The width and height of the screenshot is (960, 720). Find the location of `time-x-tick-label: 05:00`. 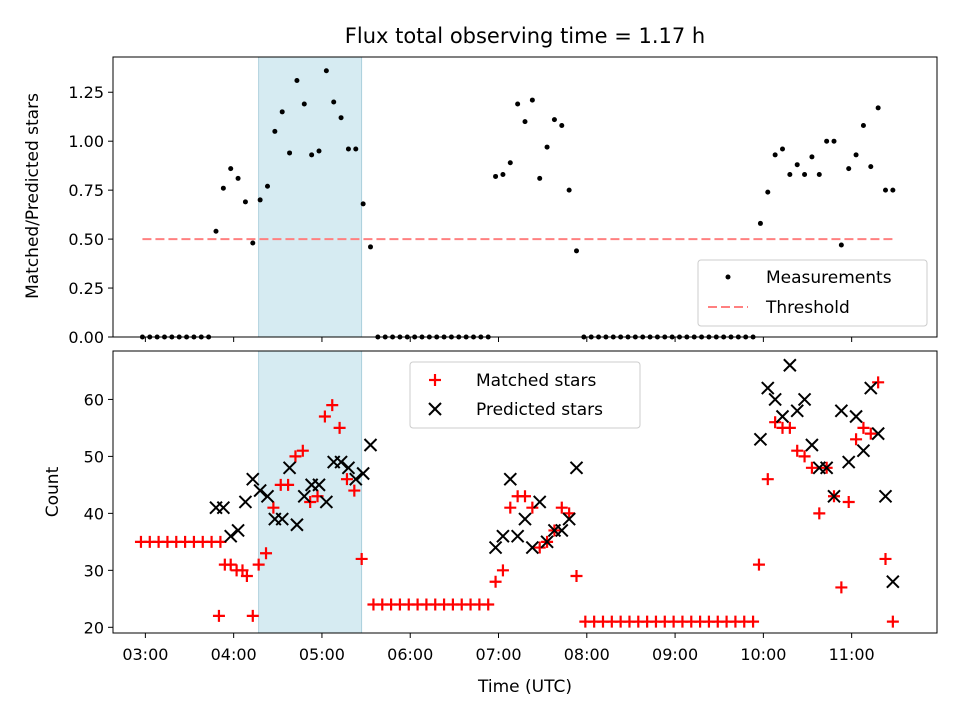

time-x-tick-label: 05:00 is located at coordinates (322, 654).